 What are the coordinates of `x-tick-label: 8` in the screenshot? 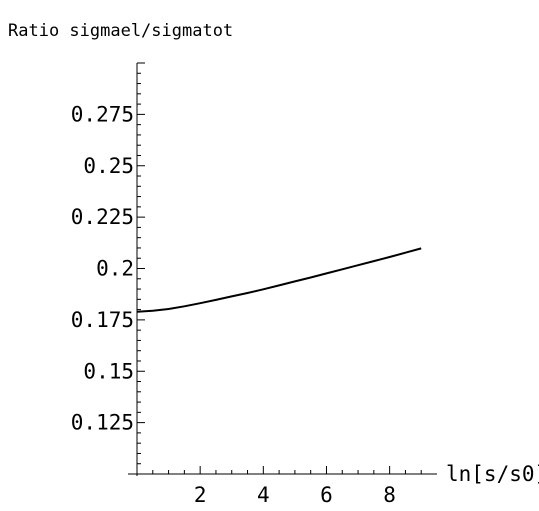 It's located at (389, 495).